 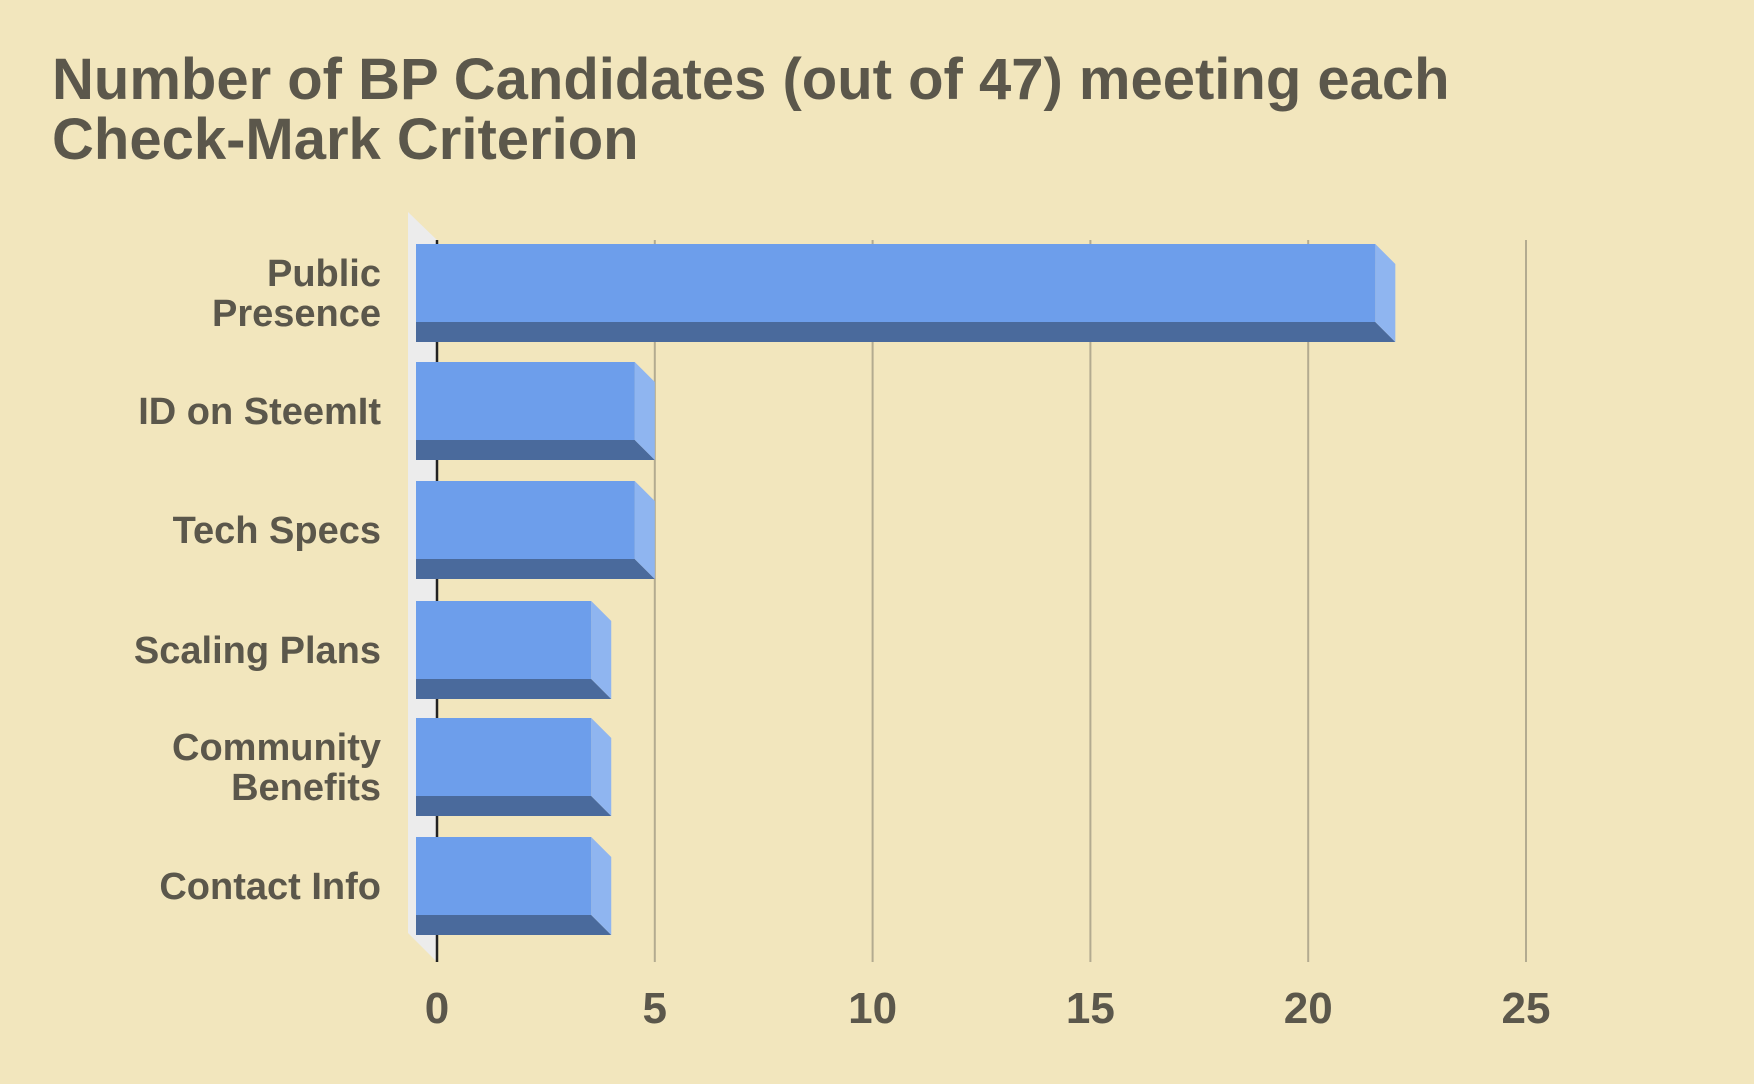 I want to click on category-label-line: Benefits, so click(x=306, y=788).